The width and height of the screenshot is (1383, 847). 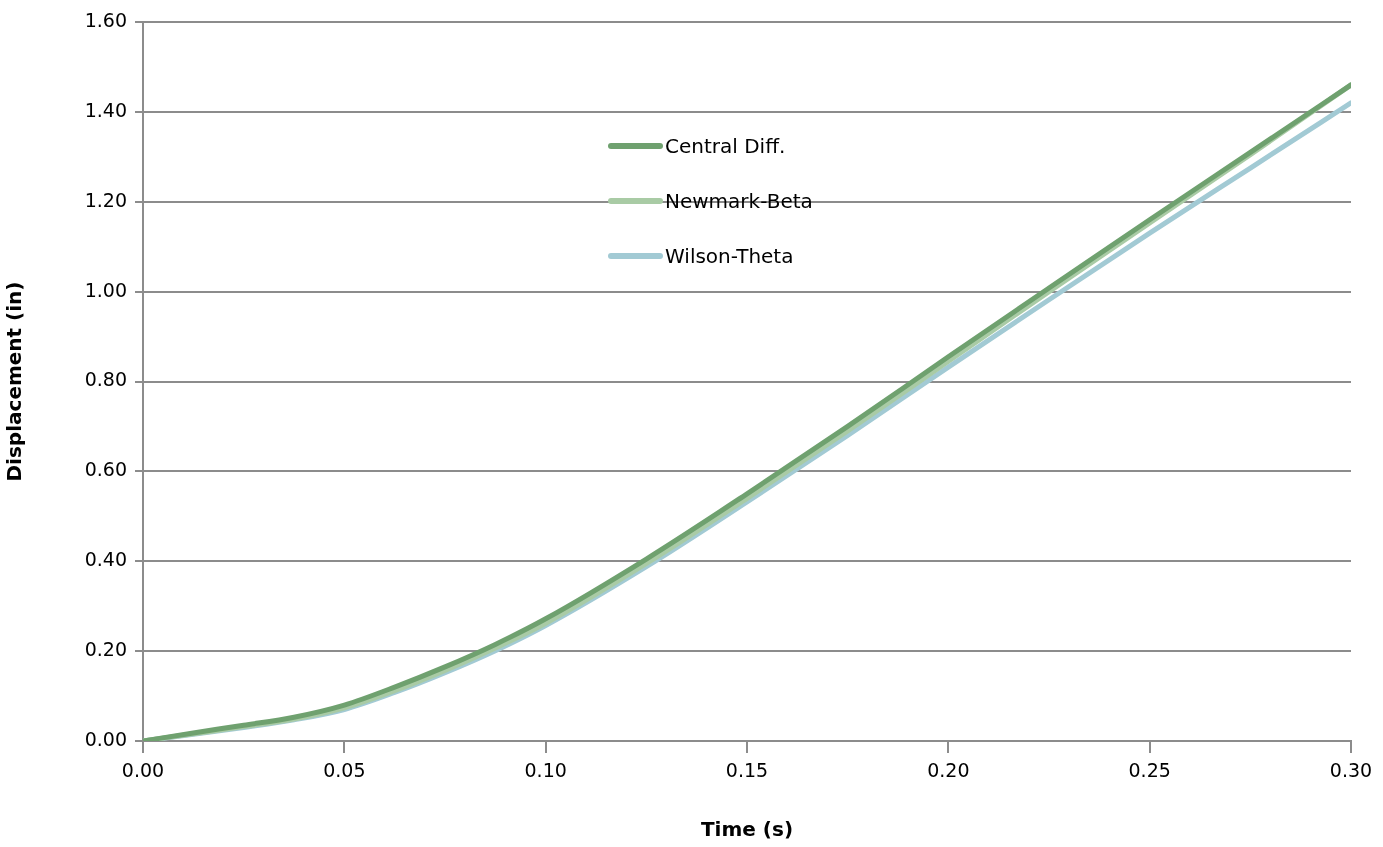 I want to click on legend-label: Newmark-Beta, so click(x=739, y=200).